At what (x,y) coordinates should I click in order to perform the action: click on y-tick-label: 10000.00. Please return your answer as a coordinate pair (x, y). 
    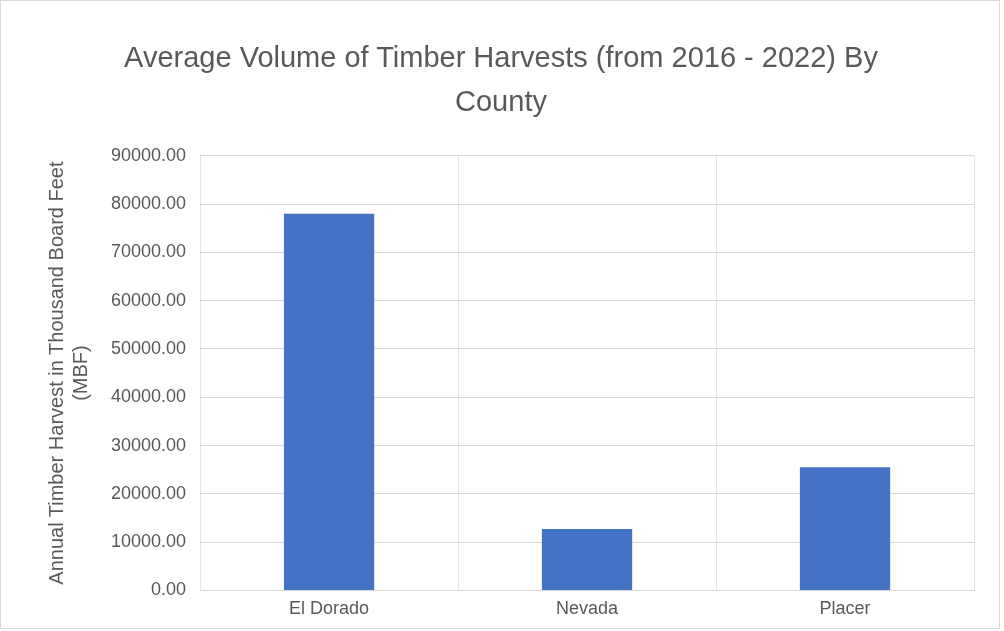
    Looking at the image, I should click on (149, 541).